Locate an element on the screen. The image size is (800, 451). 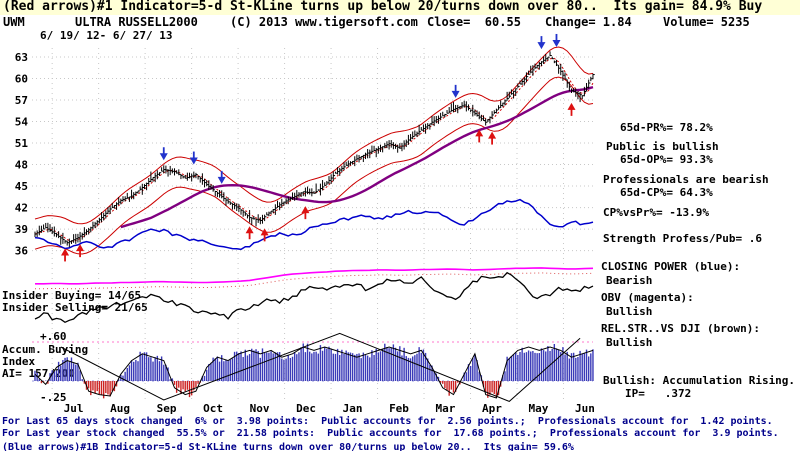
svg-text: Sep is located at coordinates (167, 408).